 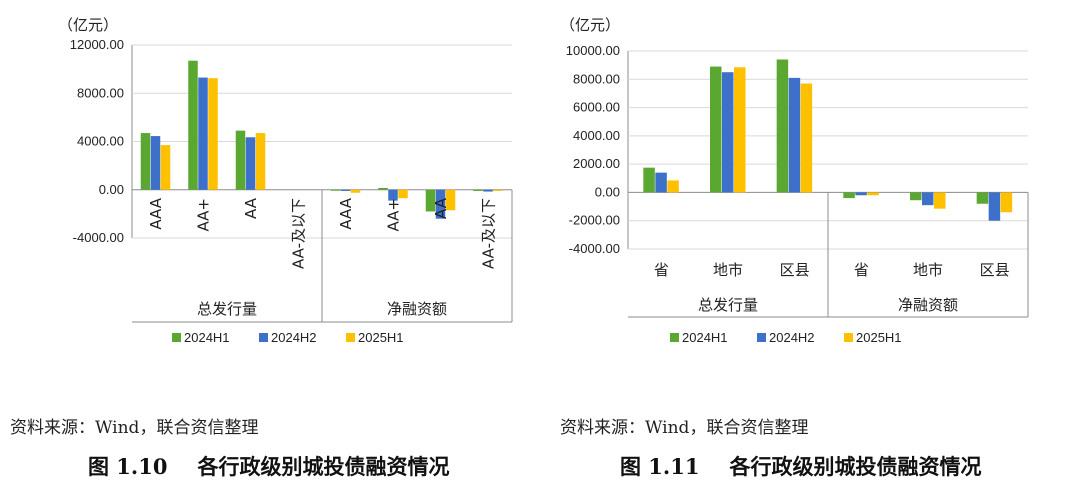 What do you see at coordinates (134, 428) in the screenshot?
I see `source-note-left: 资料来源：Wind，联合资信整理` at bounding box center [134, 428].